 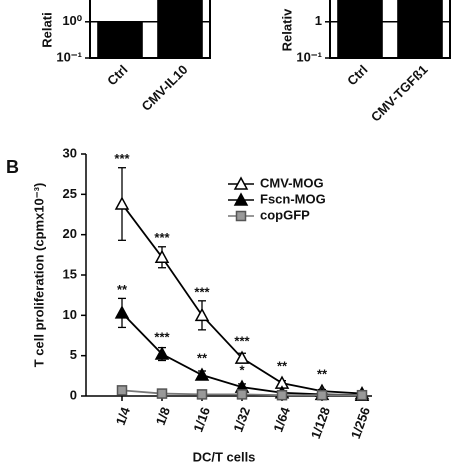 I want to click on x-tick-label: 1/64, so click(x=281, y=419).